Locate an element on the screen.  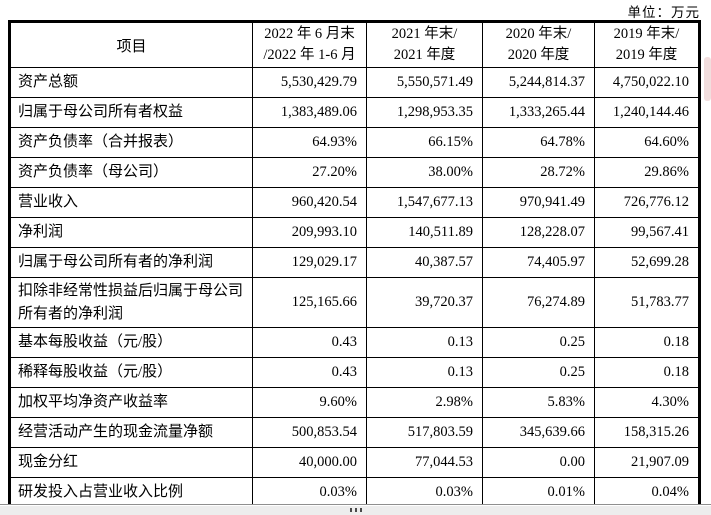
row-value: 76,274.89 is located at coordinates (538, 303).